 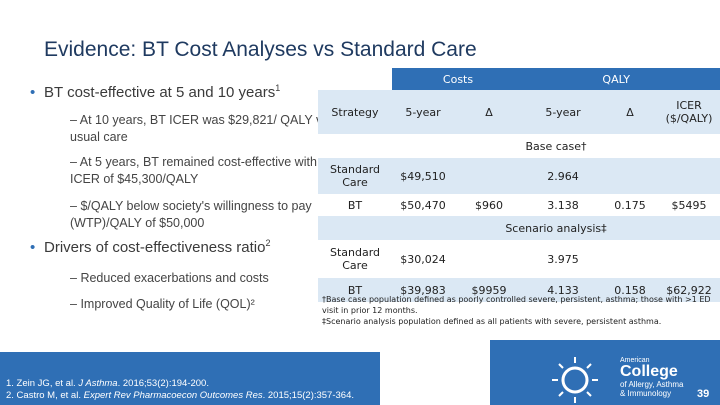 What do you see at coordinates (155, 92) in the screenshot?
I see `bullet-main-1: • BT cost-effective at 5 and 10 years1` at bounding box center [155, 92].